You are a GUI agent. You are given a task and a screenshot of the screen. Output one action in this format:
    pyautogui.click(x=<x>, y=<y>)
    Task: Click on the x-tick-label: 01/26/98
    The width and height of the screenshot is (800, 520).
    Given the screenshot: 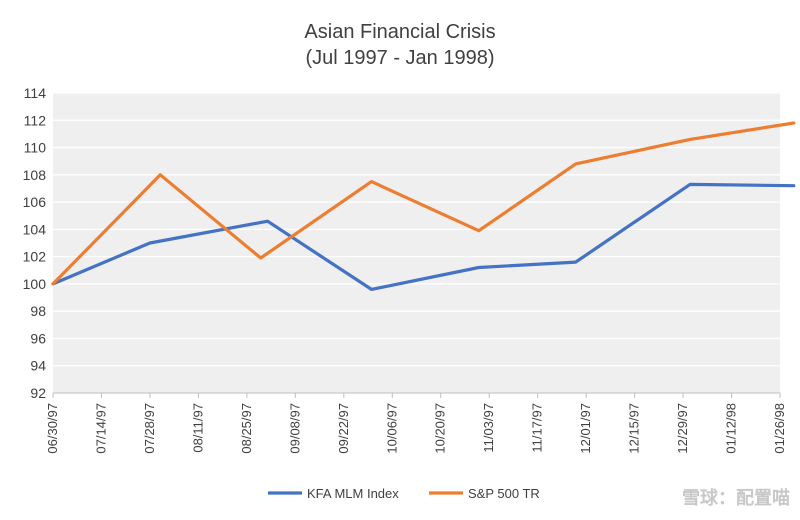 What is the action you would take?
    pyautogui.click(x=779, y=428)
    